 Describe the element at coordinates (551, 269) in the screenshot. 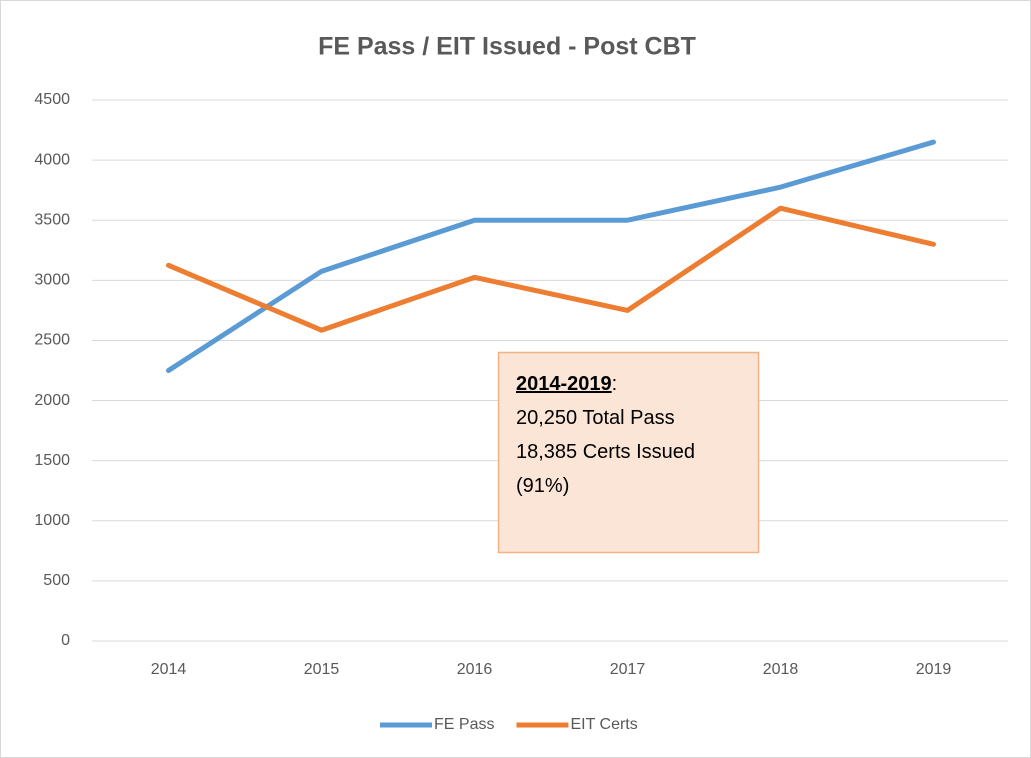

I see `series-line` at that location.